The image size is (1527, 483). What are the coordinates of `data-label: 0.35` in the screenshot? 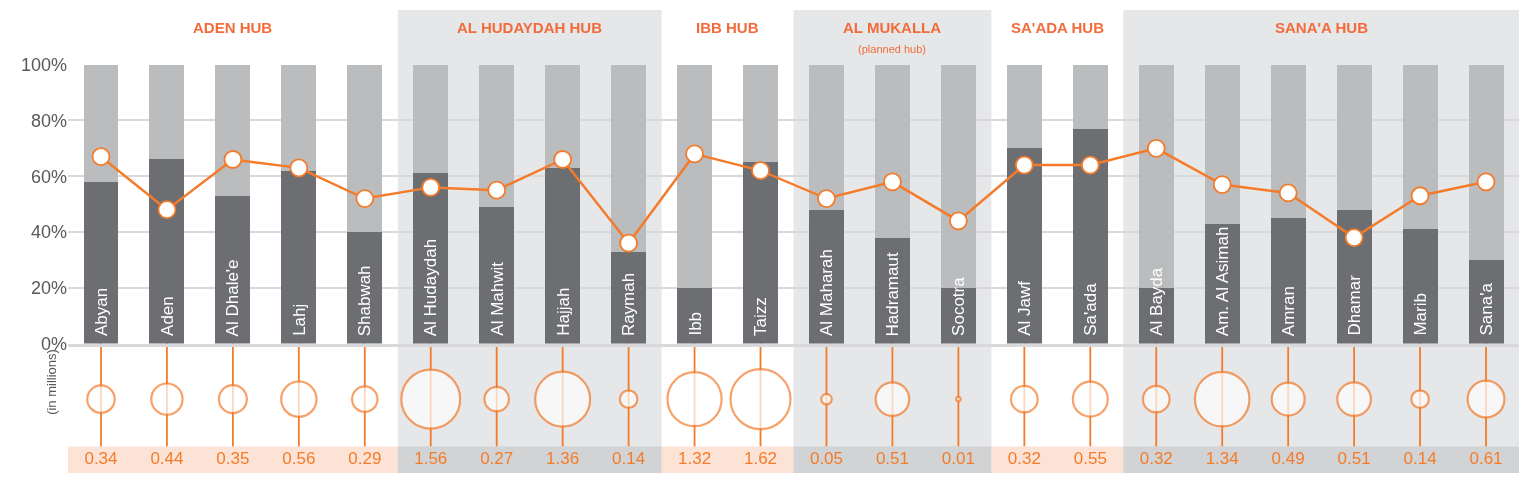 It's located at (233, 458).